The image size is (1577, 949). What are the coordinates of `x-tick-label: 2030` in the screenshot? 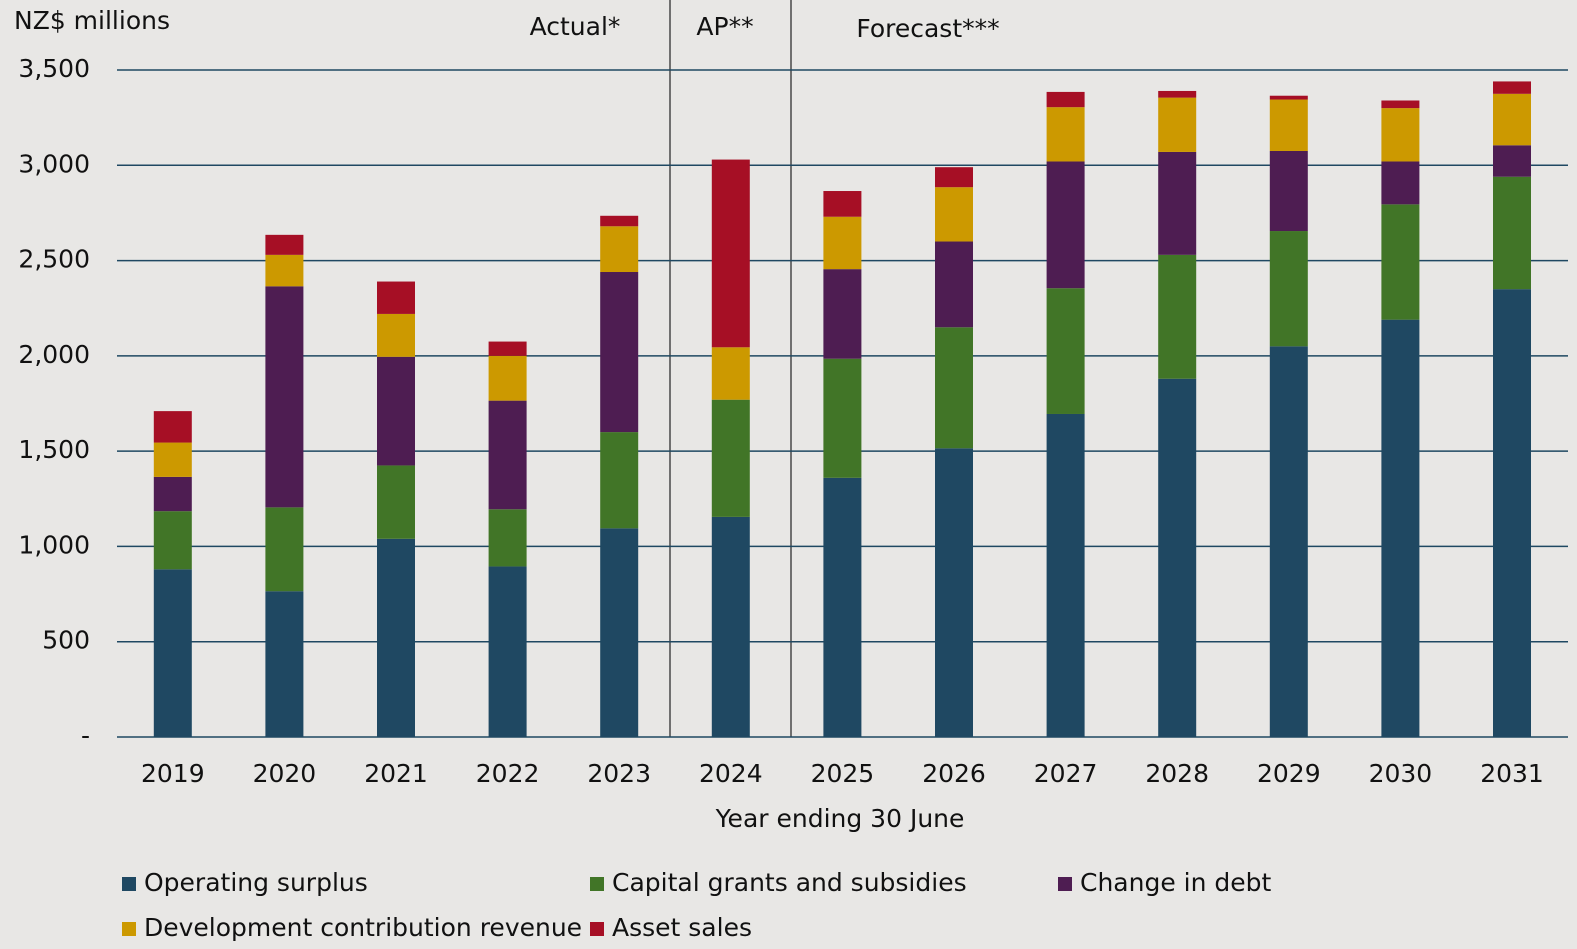 It's located at (1401, 773).